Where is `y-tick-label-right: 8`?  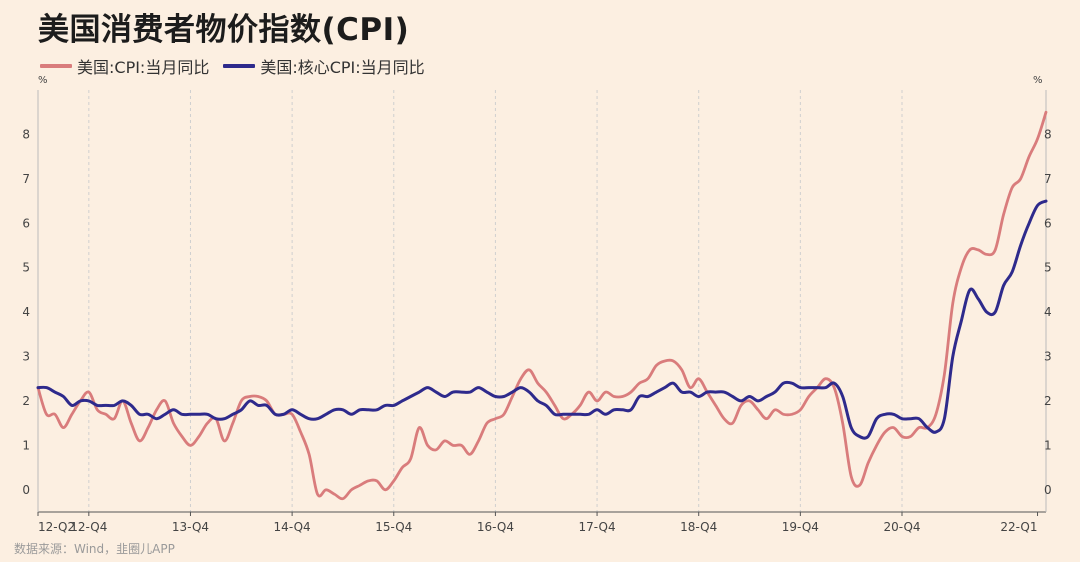
y-tick-label-right: 8 is located at coordinates (1048, 134).